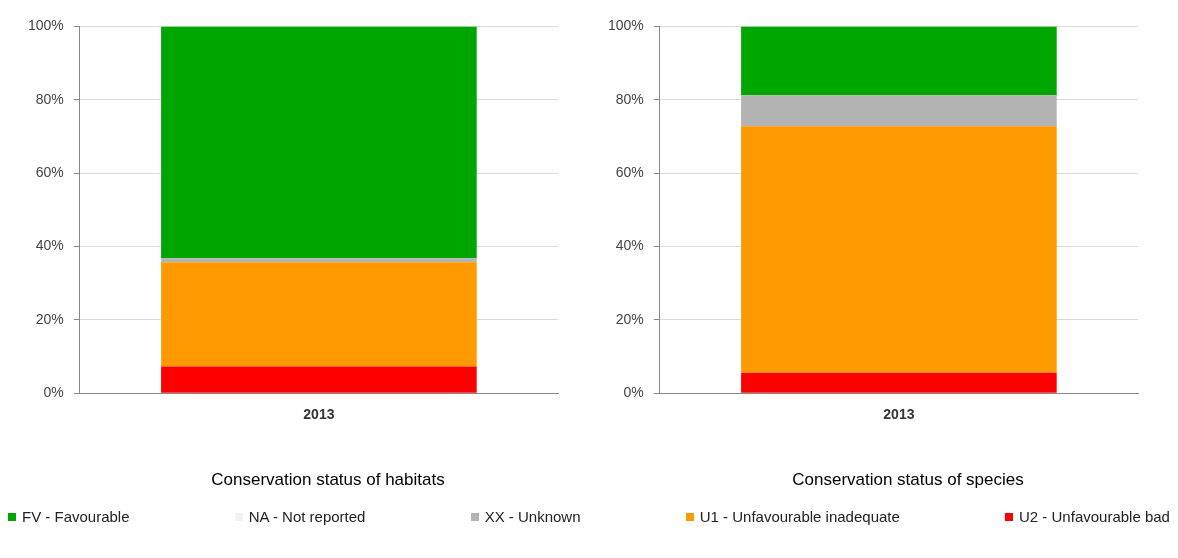 The width and height of the screenshot is (1178, 558). What do you see at coordinates (328, 480) in the screenshot?
I see `text: Conservation status of habitats` at bounding box center [328, 480].